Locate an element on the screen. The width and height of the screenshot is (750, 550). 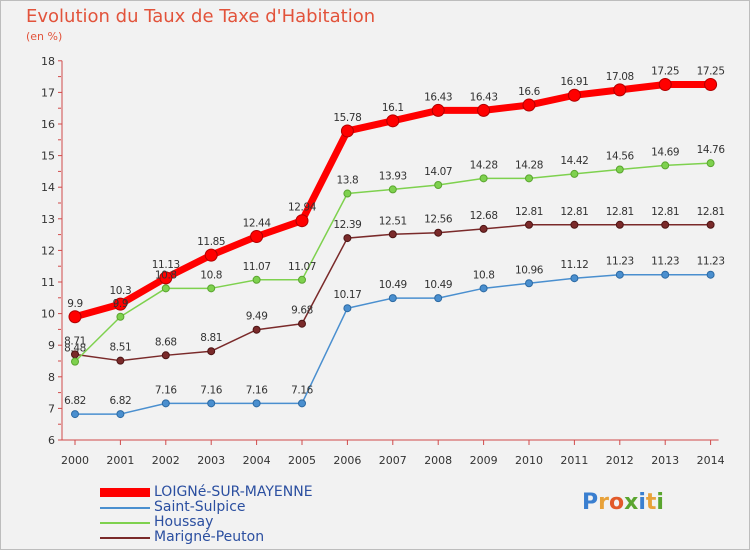
x-tick-label: 2006 is located at coordinates (347, 460).